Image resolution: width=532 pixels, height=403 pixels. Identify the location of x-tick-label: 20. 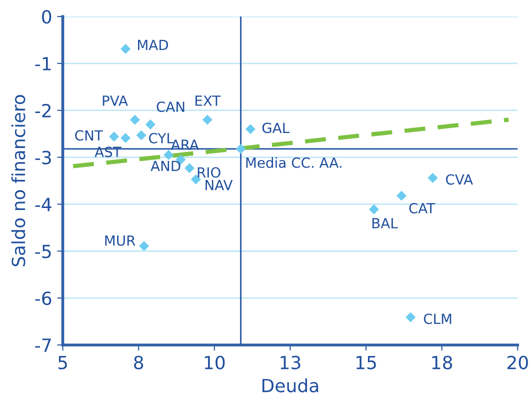
(517, 363).